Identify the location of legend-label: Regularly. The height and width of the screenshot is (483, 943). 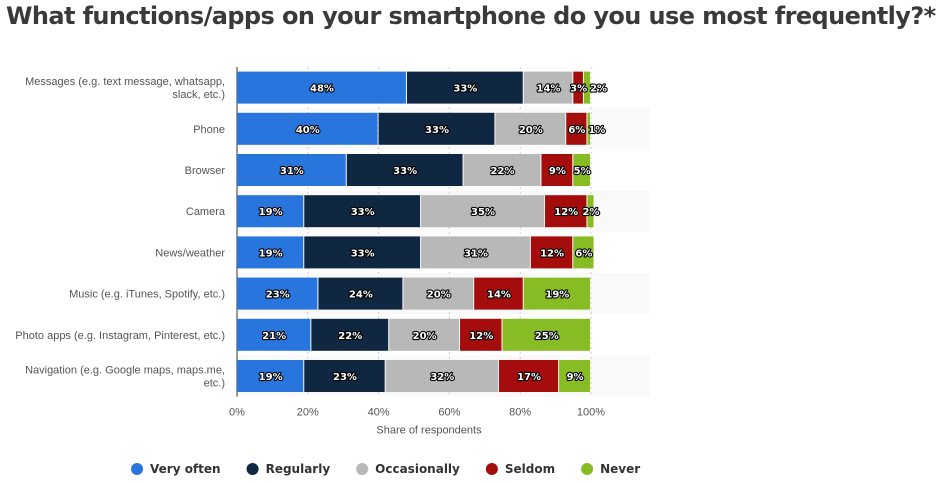
(298, 469).